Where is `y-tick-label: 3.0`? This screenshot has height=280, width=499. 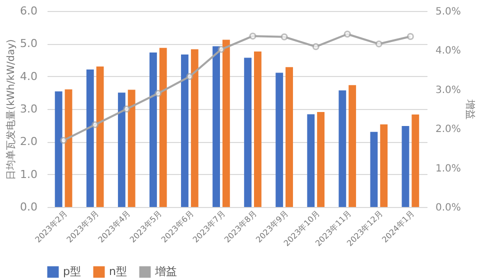 y-tick-label: 3.0 is located at coordinates (29, 109).